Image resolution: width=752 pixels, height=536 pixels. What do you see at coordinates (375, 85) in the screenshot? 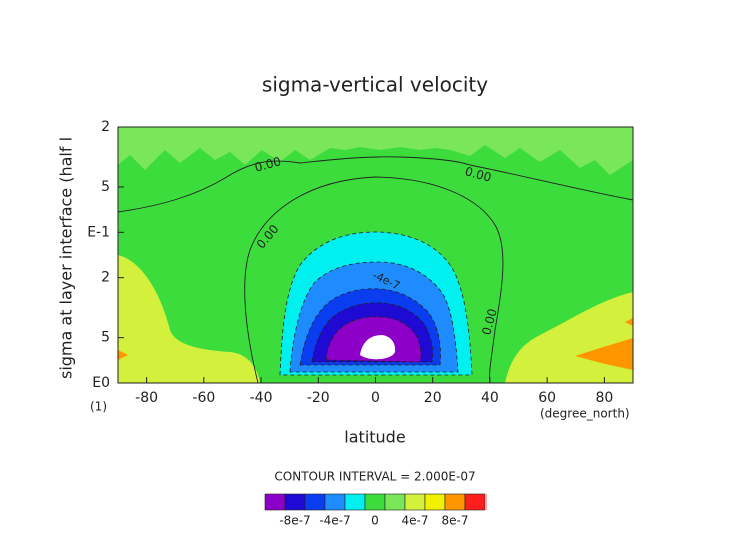
I see `chart-title: sigma-vertical velocity` at bounding box center [375, 85].